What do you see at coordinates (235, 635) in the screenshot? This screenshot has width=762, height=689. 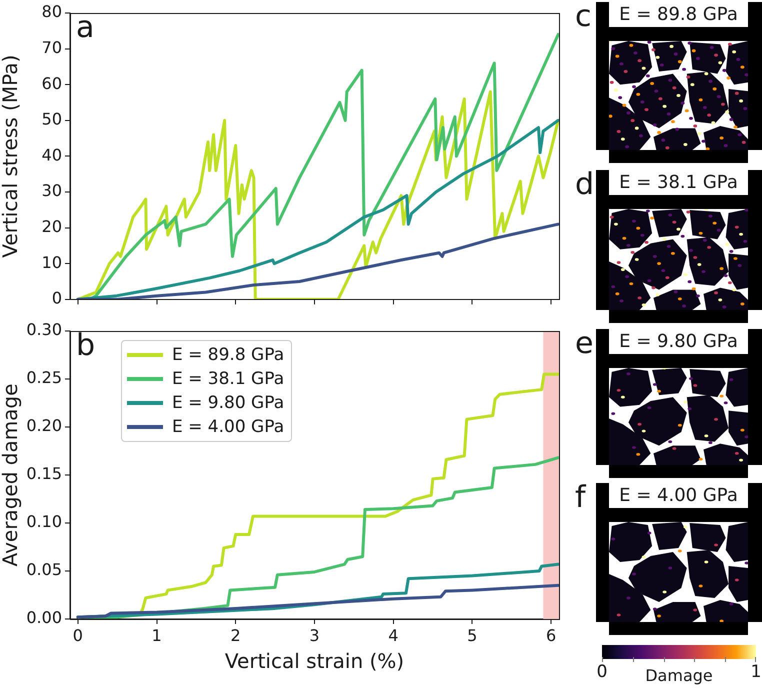 I see `x-tick-label: 2` at bounding box center [235, 635].